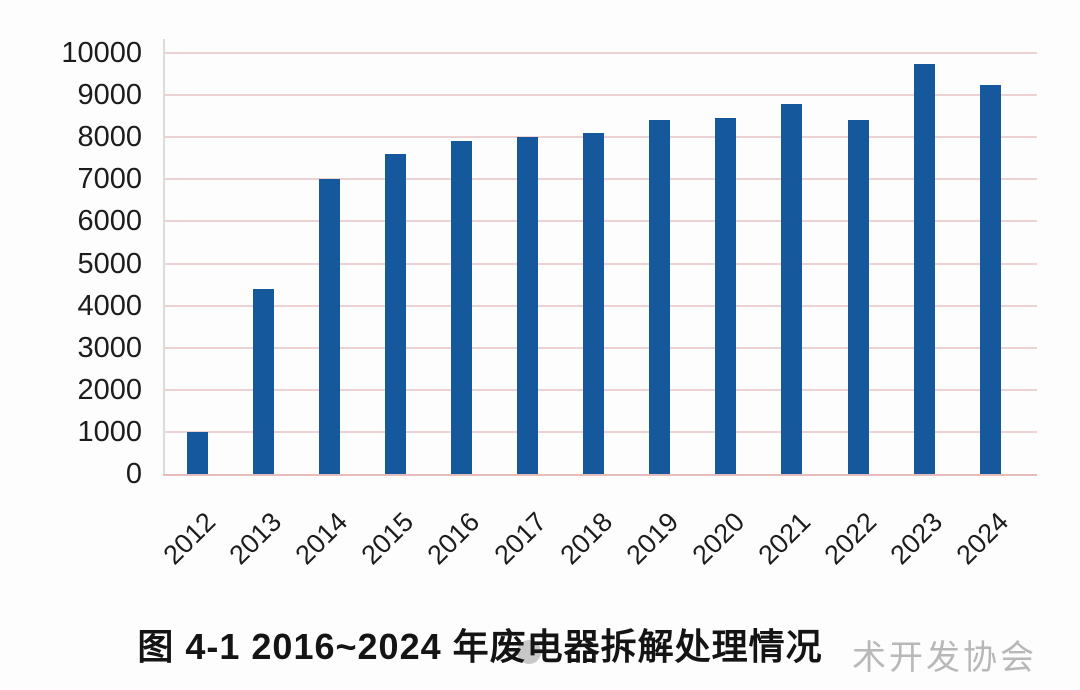 Image resolution: width=1080 pixels, height=690 pixels. I want to click on y-axis-tick-label: 7000, so click(109, 179).